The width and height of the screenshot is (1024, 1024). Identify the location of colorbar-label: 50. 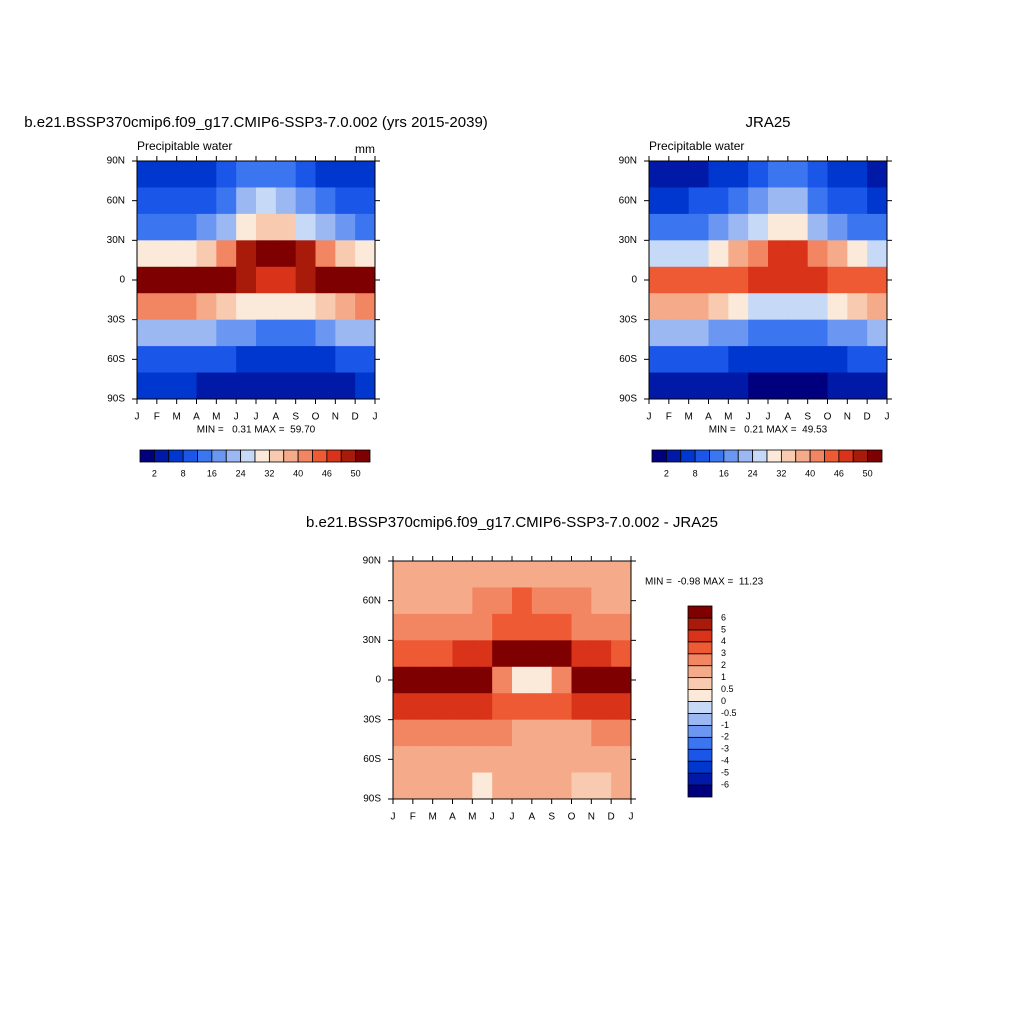
(868, 473).